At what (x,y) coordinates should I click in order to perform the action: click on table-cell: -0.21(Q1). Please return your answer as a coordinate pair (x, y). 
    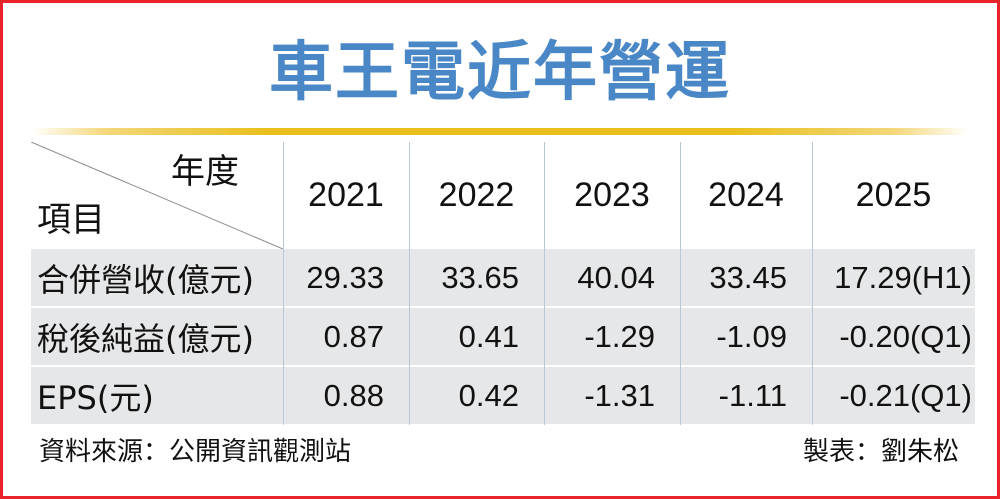
    Looking at the image, I should click on (905, 395).